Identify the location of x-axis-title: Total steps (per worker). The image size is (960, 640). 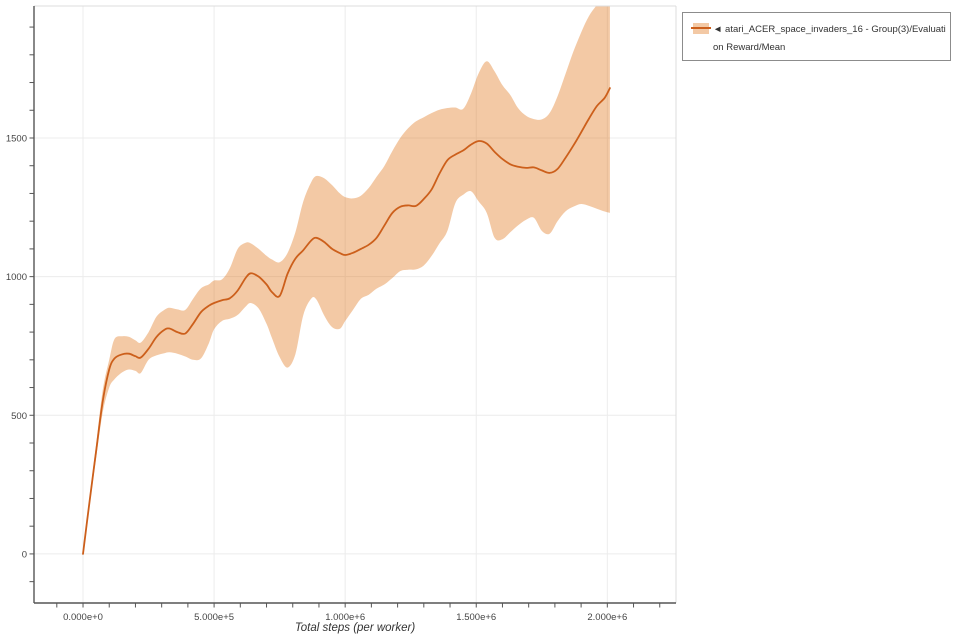
(355, 628).